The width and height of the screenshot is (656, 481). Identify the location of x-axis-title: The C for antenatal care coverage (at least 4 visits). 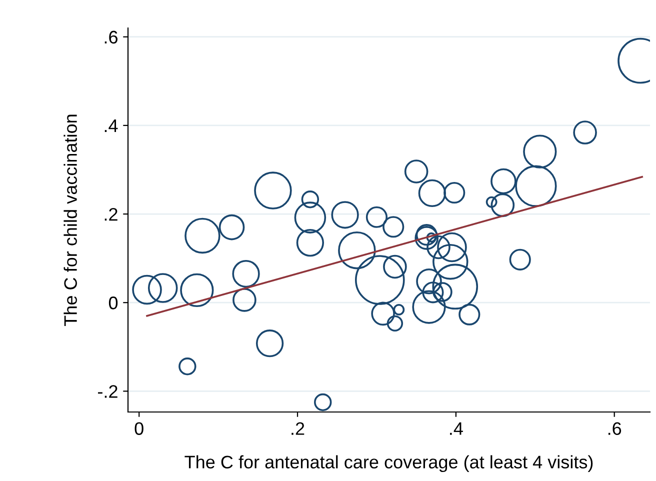
(388, 463).